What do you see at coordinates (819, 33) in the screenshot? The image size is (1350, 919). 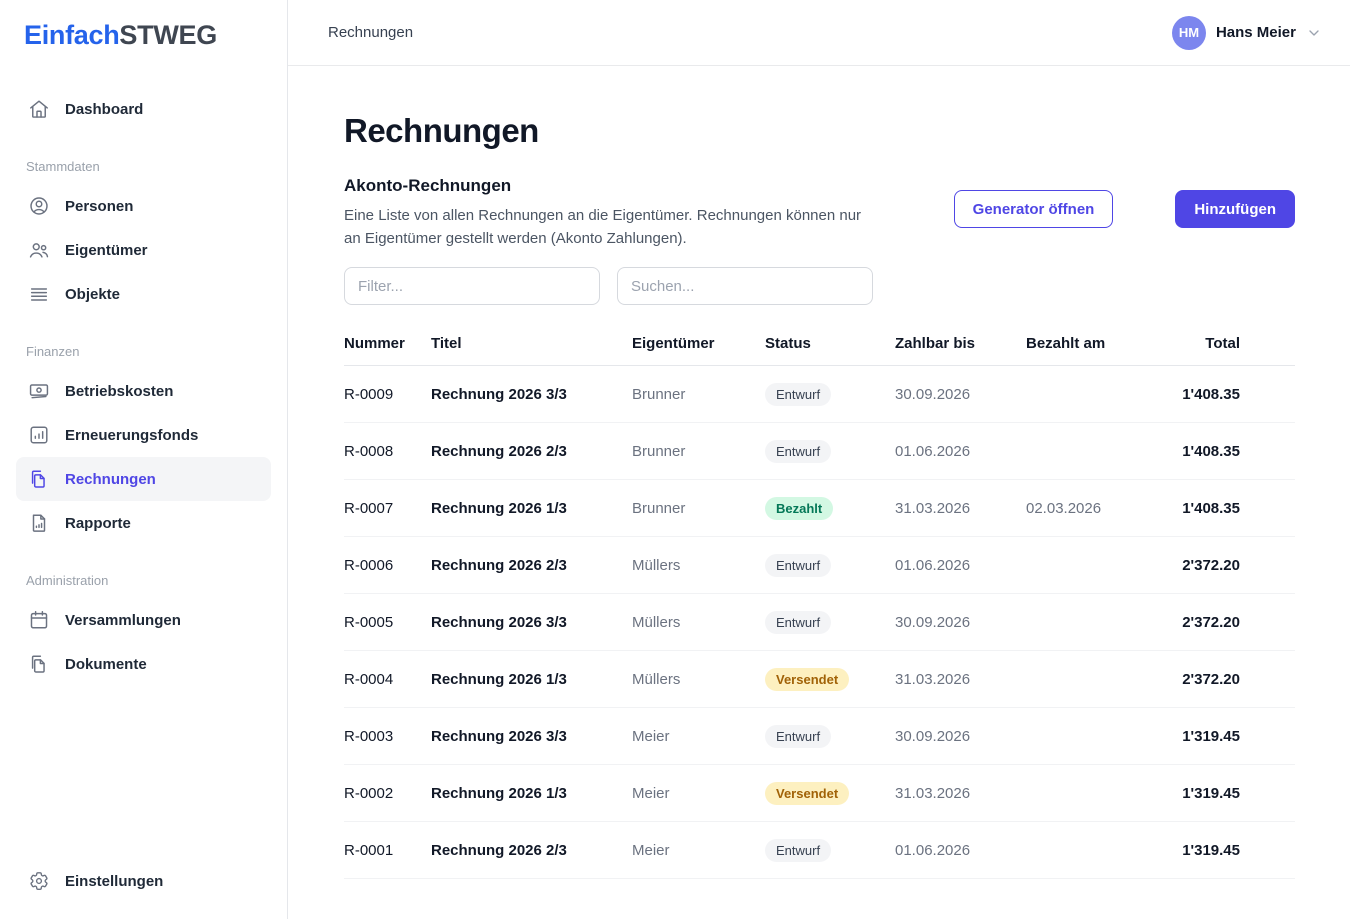 I see `topbar: Rechnungen HM Hans Meier` at bounding box center [819, 33].